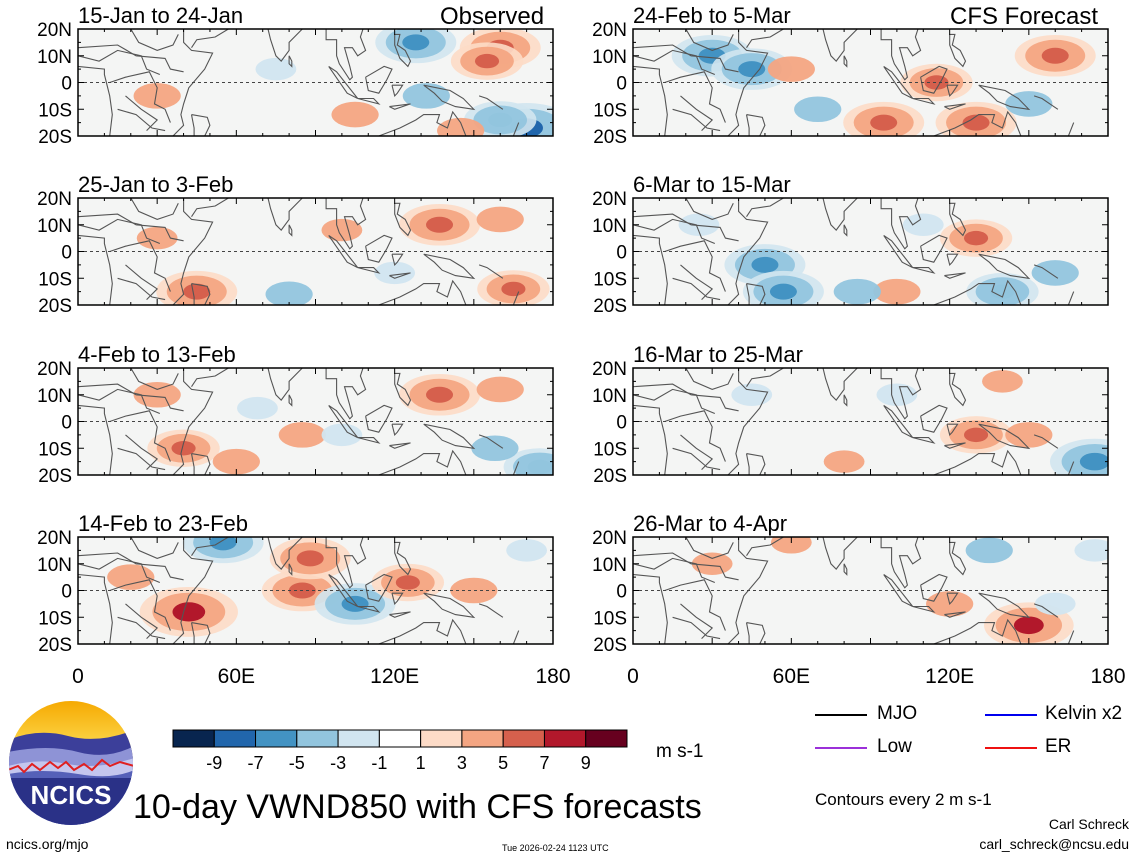 The height and width of the screenshot is (860, 1135). Describe the element at coordinates (462, 763) in the screenshot. I see `colorbar-tick-label: 3` at that location.